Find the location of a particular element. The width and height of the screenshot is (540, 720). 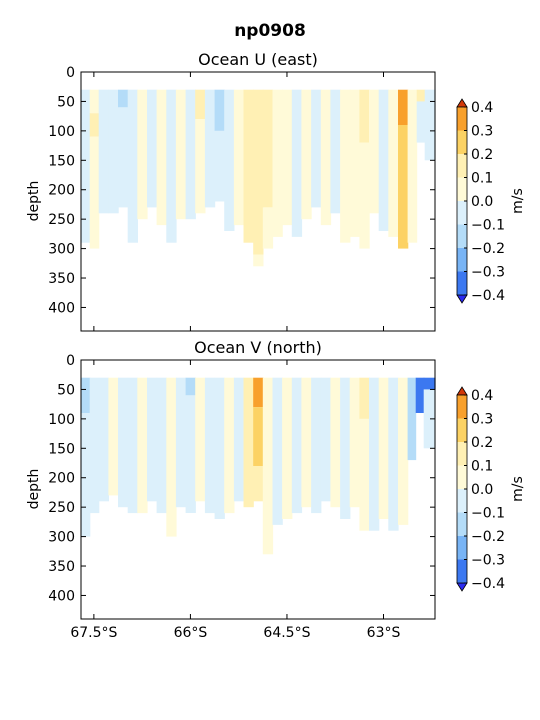

colorbar-tick-label: −0.2 is located at coordinates (488, 249).